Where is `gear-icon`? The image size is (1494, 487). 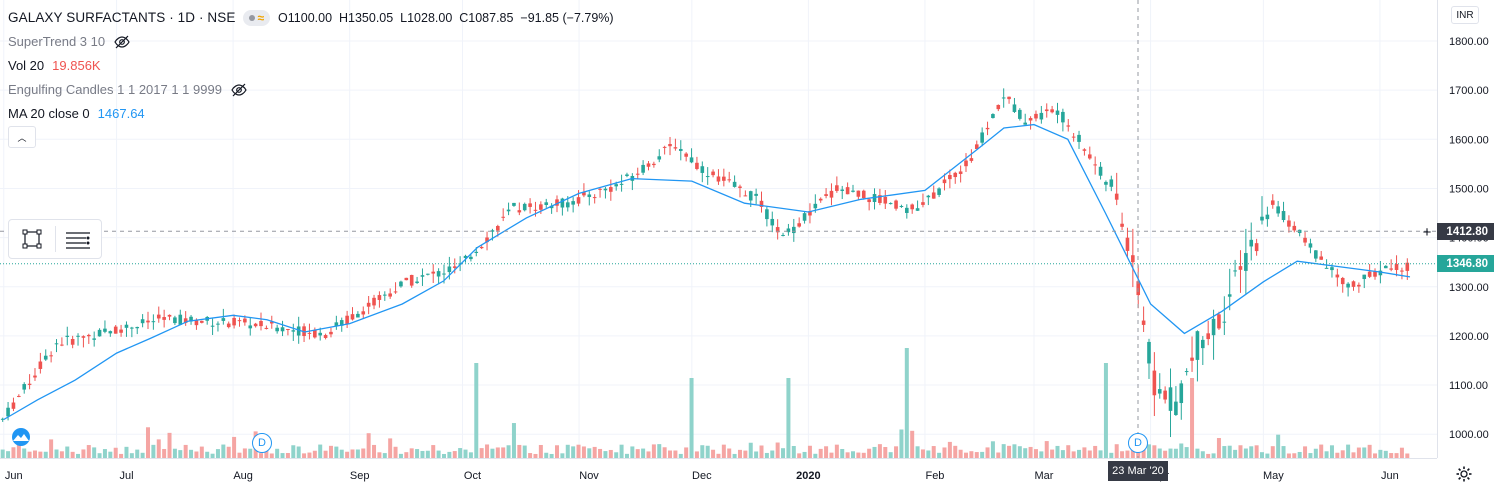
gear-icon is located at coordinates (1464, 474).